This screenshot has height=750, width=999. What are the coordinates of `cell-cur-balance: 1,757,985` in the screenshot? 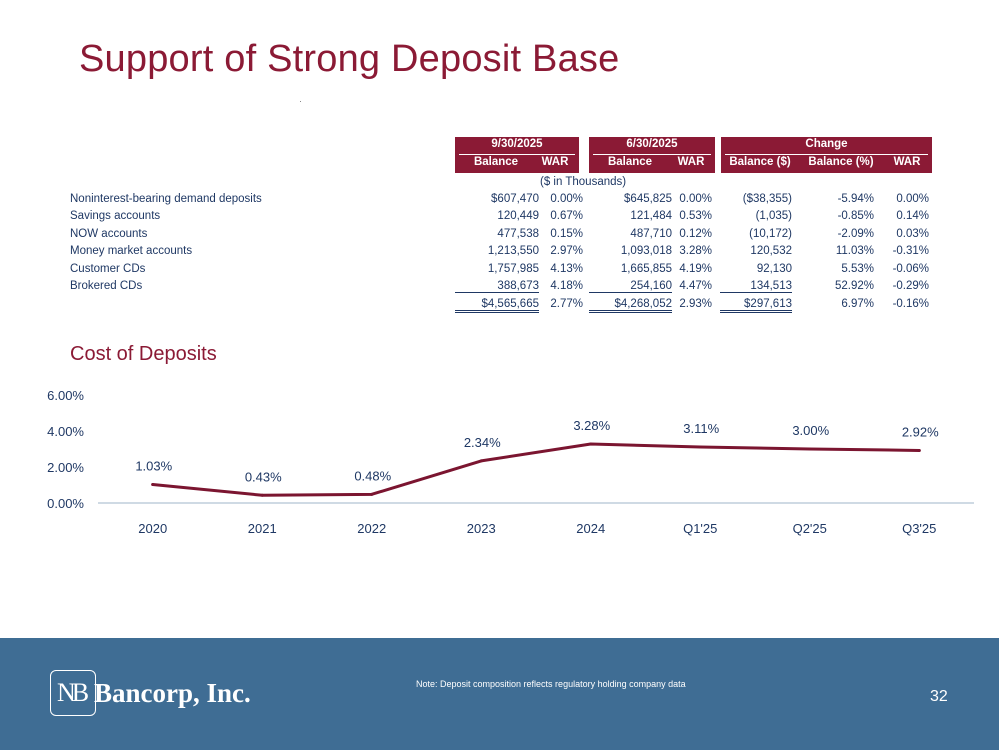 It's located at (513, 269).